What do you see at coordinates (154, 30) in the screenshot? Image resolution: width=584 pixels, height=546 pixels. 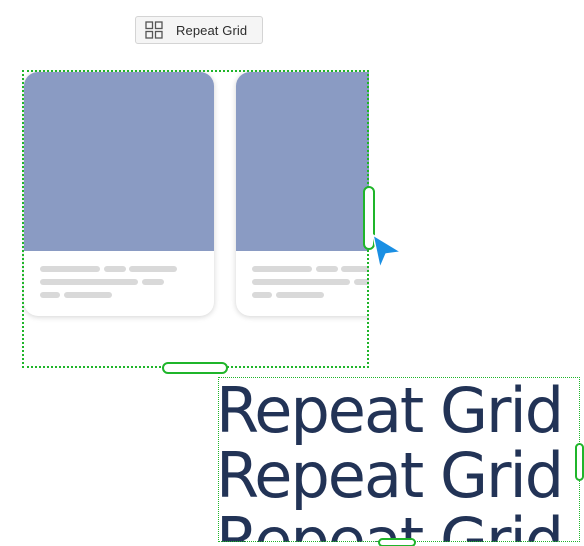 I see `grid-icon` at bounding box center [154, 30].